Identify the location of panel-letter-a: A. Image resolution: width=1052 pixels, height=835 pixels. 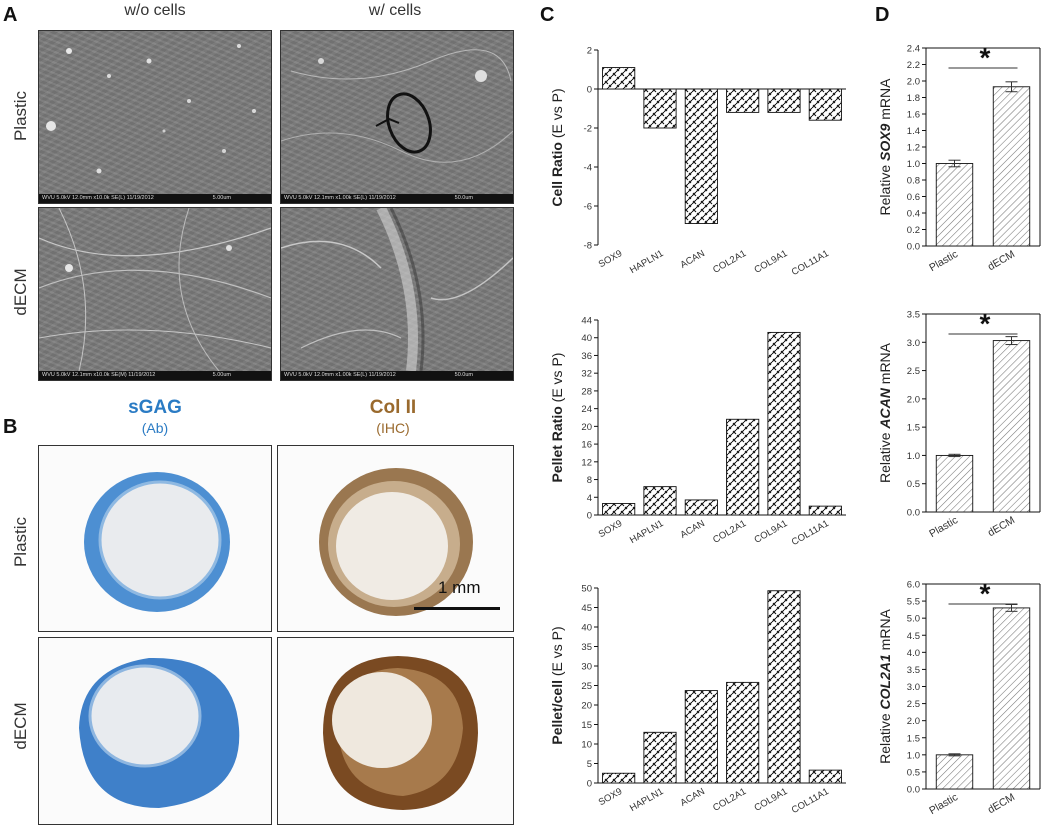
(10, 15).